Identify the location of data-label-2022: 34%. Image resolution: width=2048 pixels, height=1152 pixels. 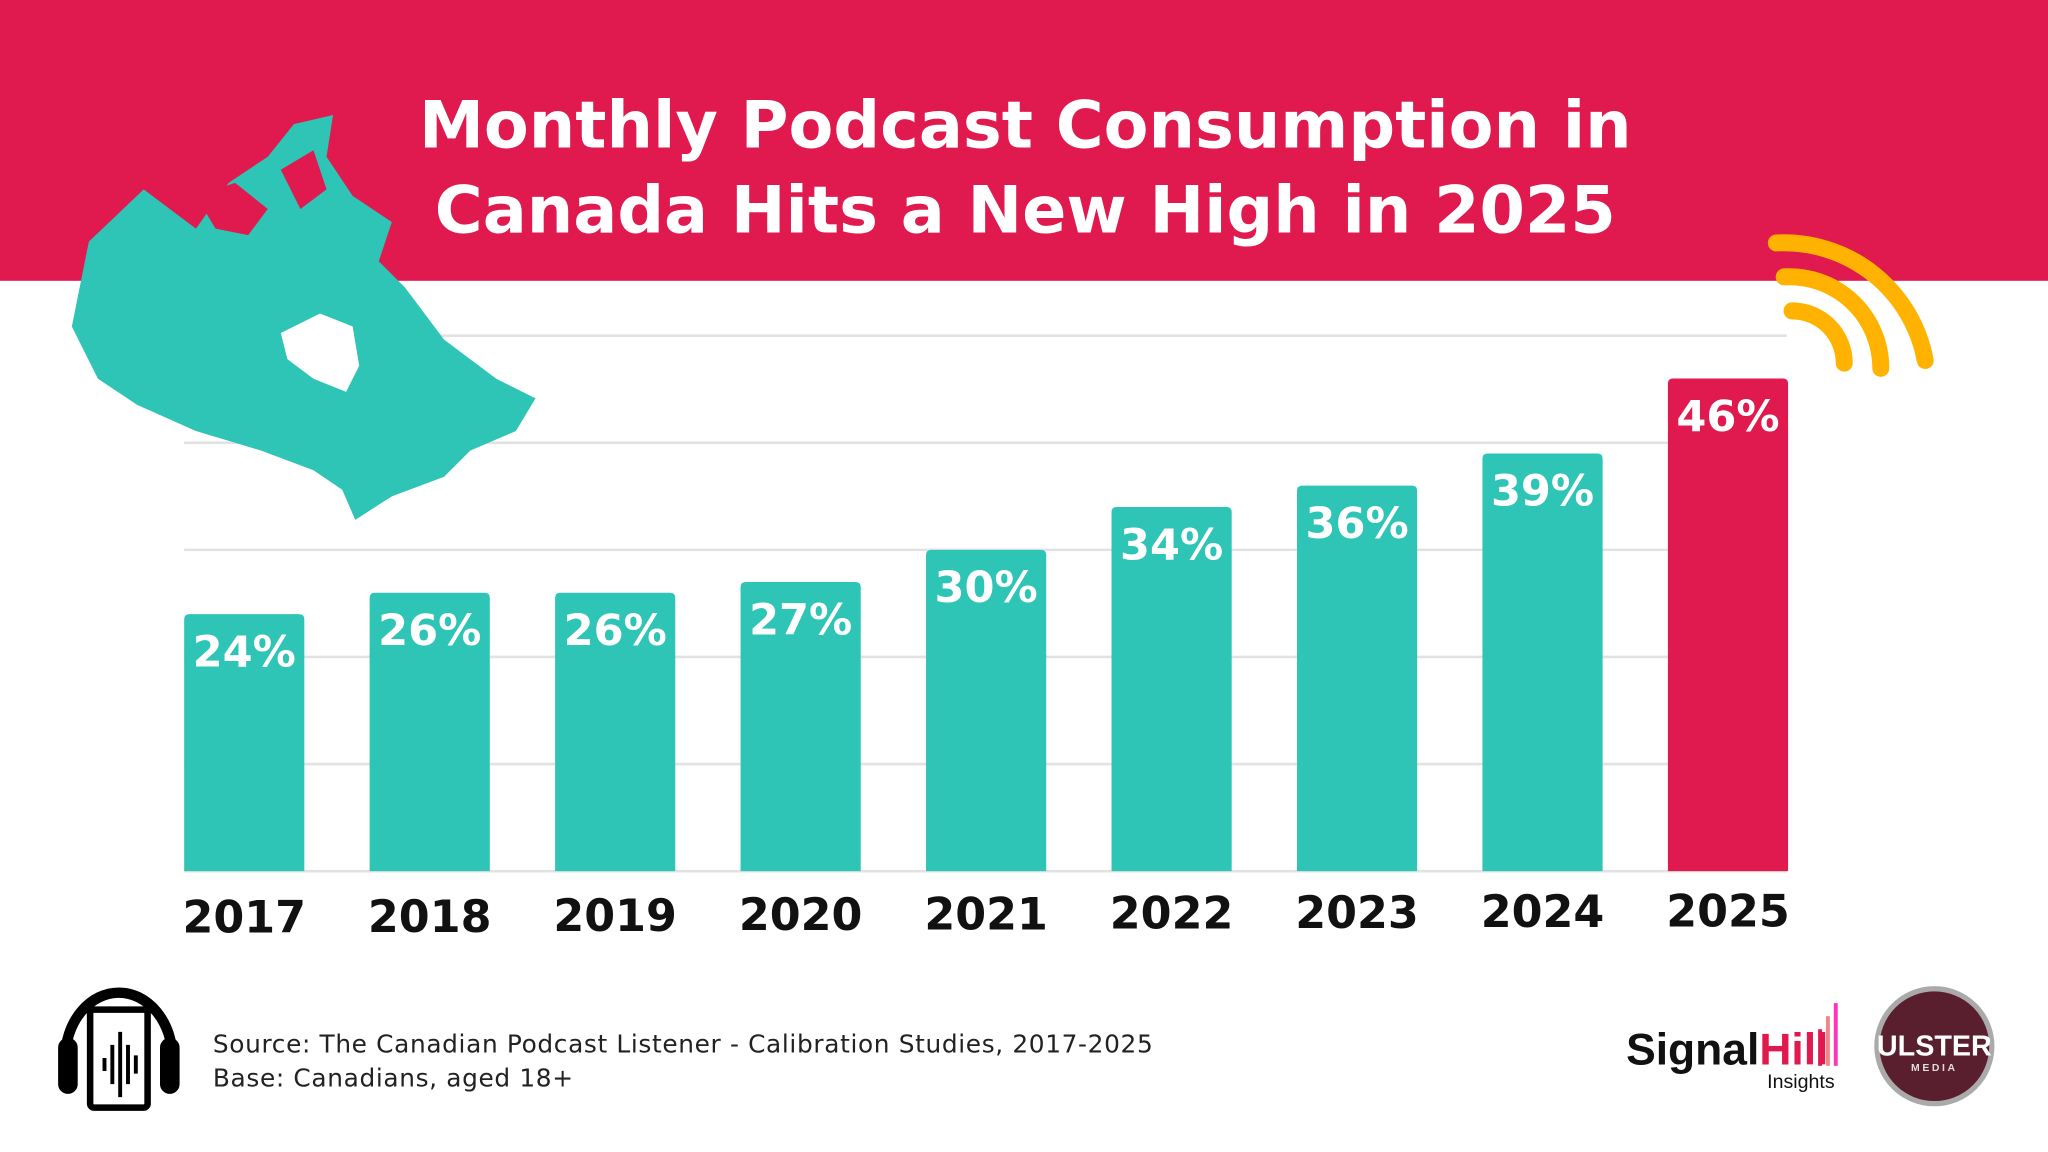
(1171, 545).